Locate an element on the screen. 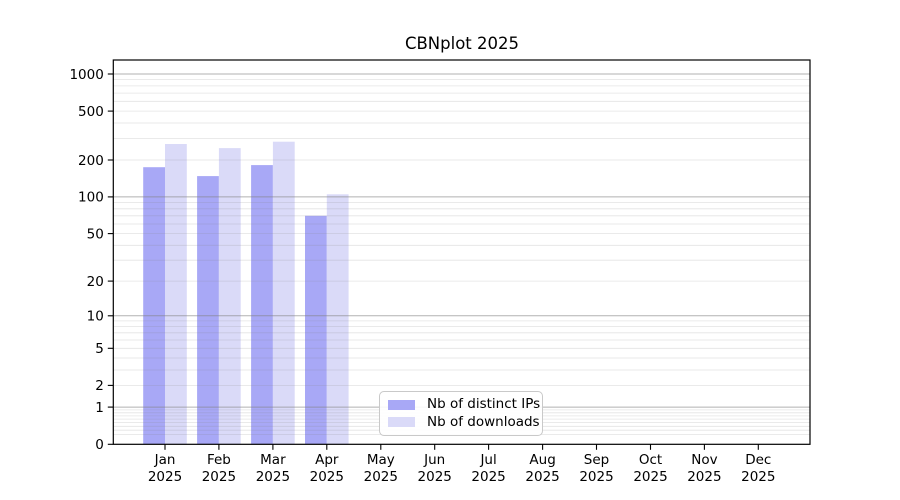 This screenshot has width=900, height=500. legend-swatch-downloads is located at coordinates (401, 422).